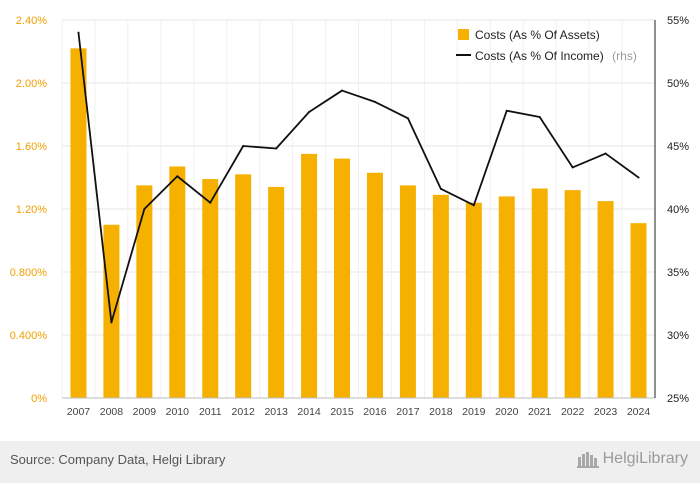 The width and height of the screenshot is (700, 483). I want to click on source-note: Source: Company Data, Helgi Library, so click(118, 459).